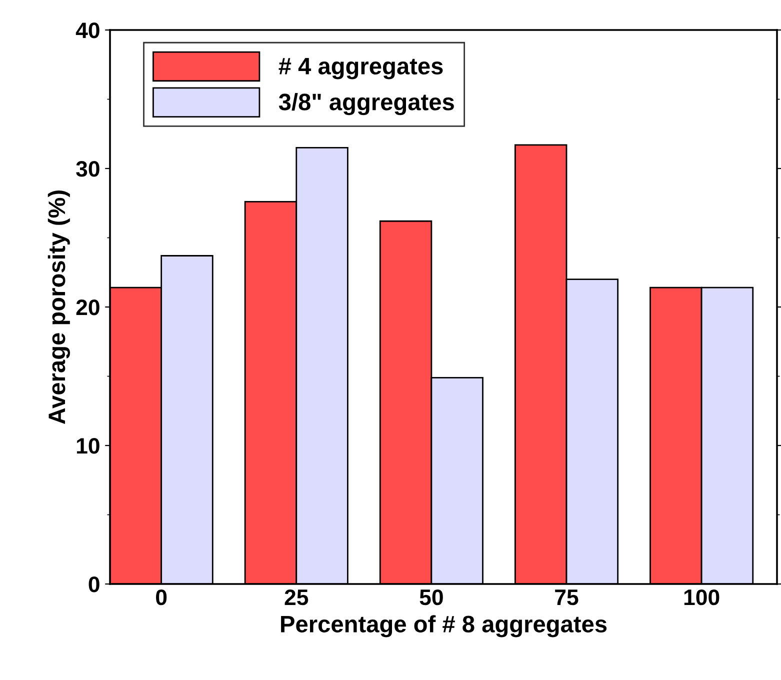 Image resolution: width=781 pixels, height=680 pixels. Describe the element at coordinates (366, 104) in the screenshot. I see `legend-label: 3/8" aggregates` at that location.